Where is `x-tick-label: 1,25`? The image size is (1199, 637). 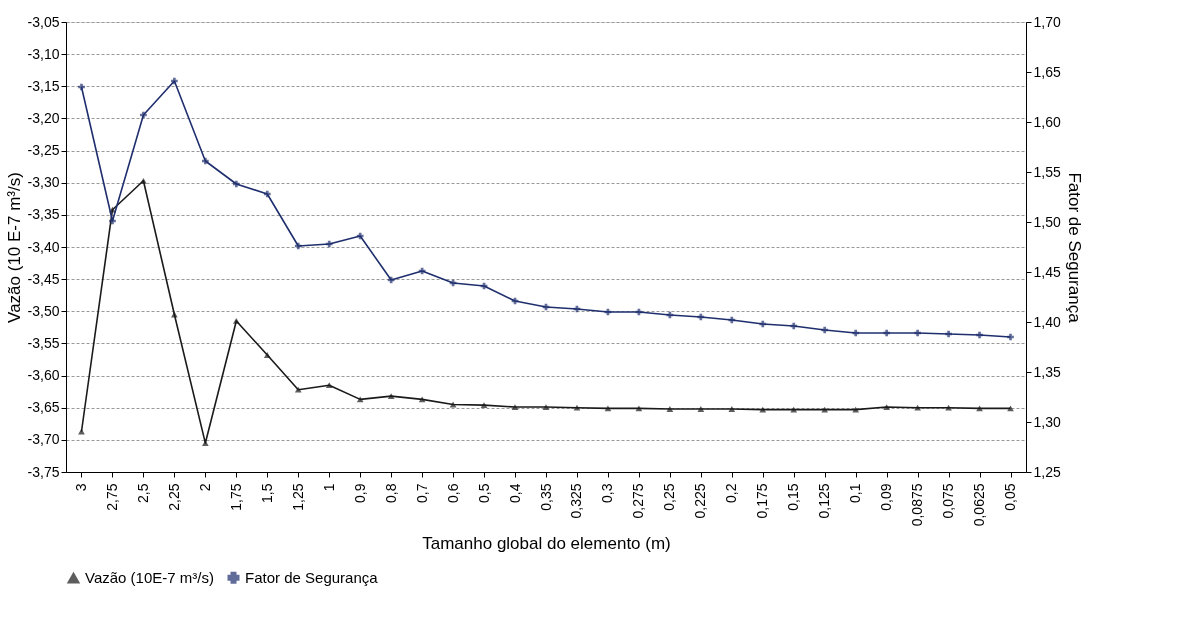
x-tick-label: 1,25 is located at coordinates (297, 497).